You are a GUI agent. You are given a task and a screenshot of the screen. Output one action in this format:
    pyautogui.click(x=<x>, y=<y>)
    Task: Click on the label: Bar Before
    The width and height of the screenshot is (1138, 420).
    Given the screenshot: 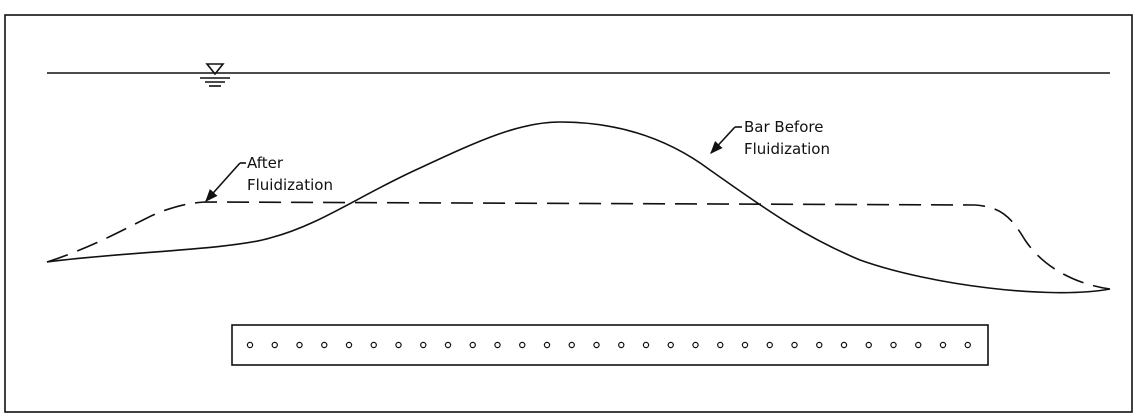 What is the action you would take?
    pyautogui.click(x=783, y=127)
    